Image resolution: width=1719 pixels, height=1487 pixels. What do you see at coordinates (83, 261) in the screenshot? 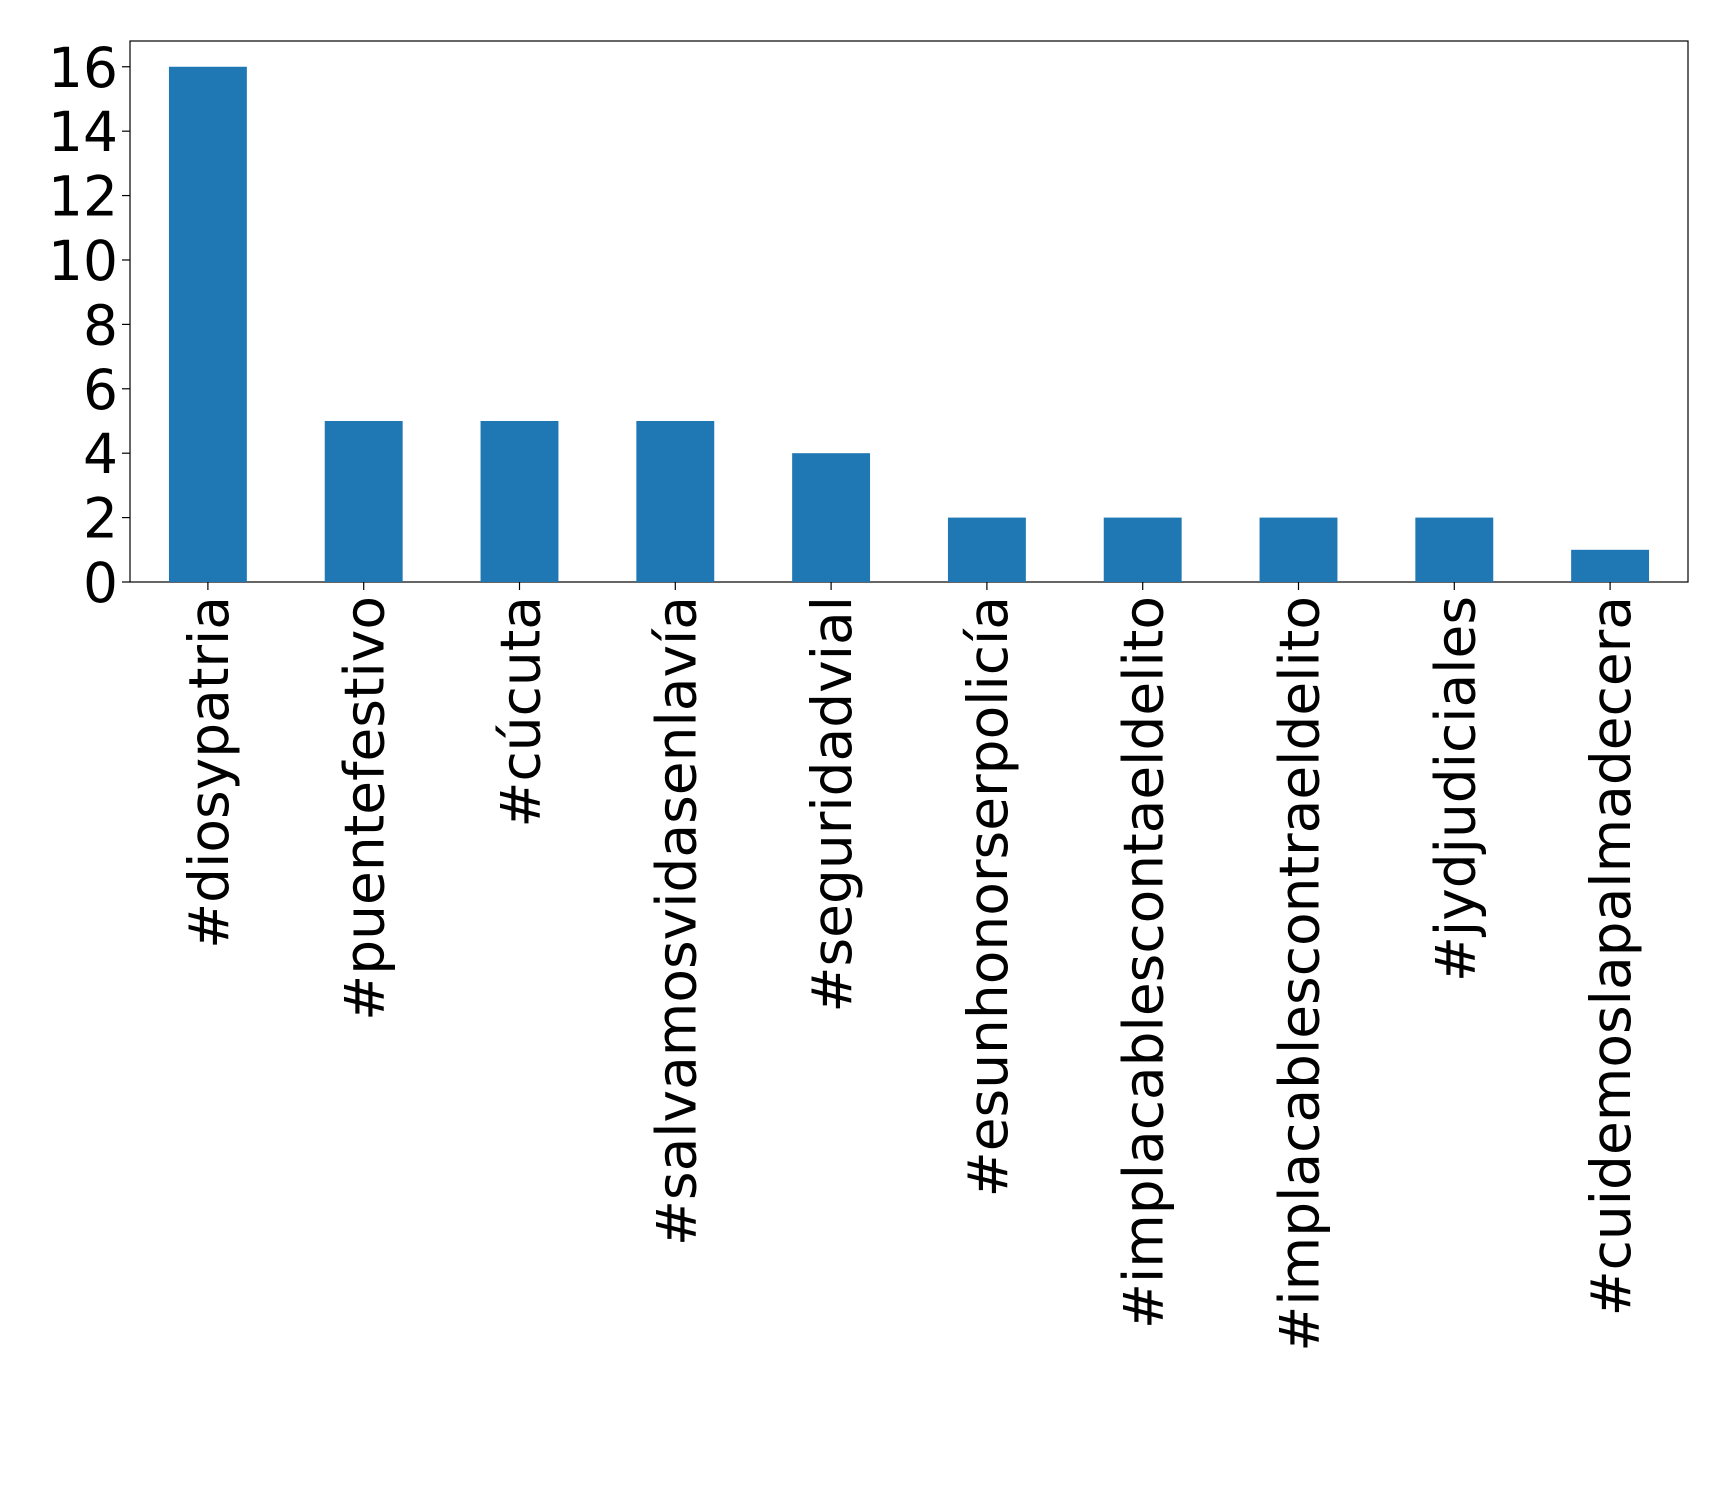
I see `y-tick-label: 10` at bounding box center [83, 261].